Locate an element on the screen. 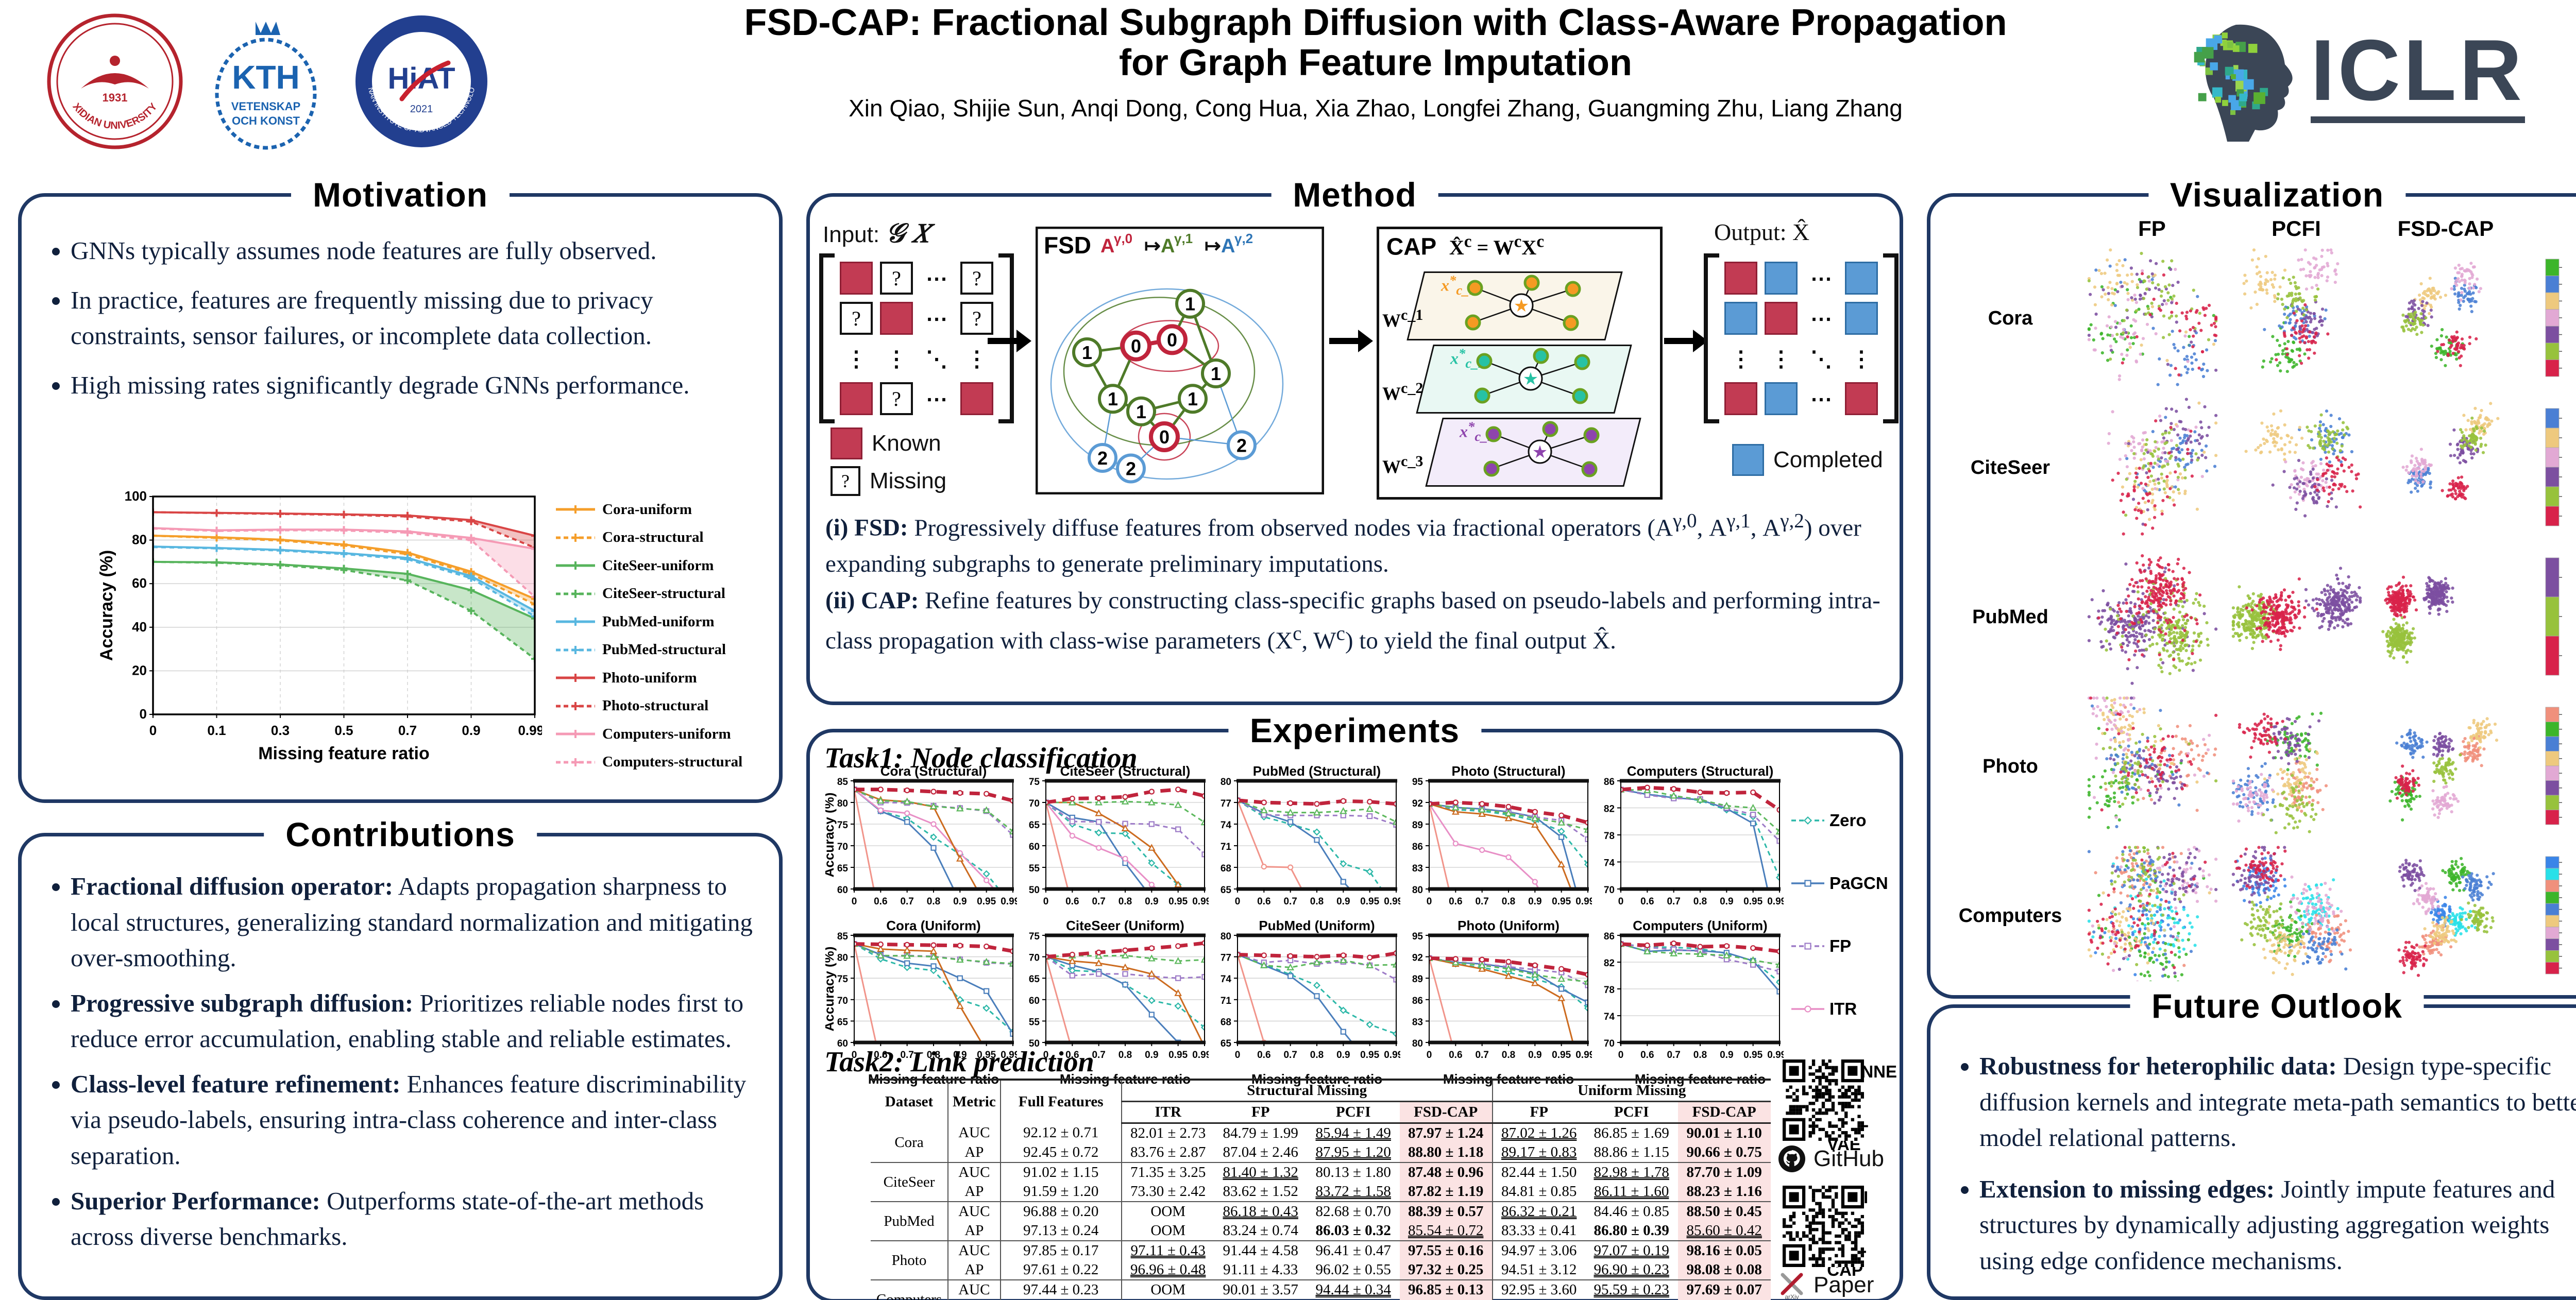 Image resolution: width=2576 pixels, height=1300 pixels. svg-text: 95 is located at coordinates (1417, 936).